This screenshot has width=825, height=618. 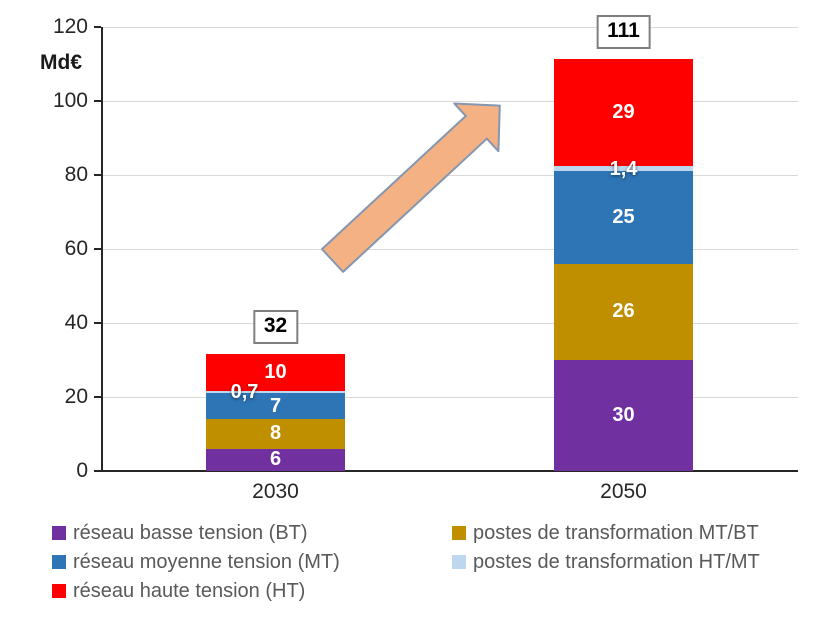 I want to click on bar-segment: 7, so click(x=275, y=406).